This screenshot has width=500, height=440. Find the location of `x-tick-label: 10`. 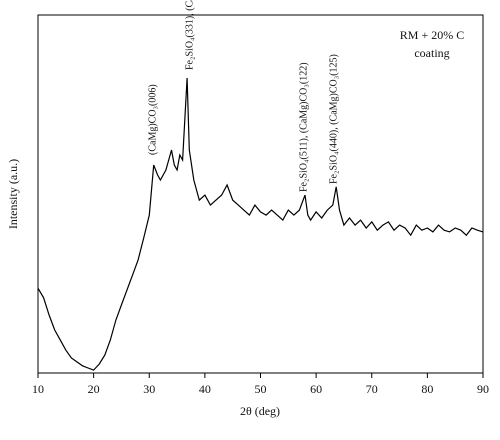

x-tick-label: 10 is located at coordinates (38, 389).